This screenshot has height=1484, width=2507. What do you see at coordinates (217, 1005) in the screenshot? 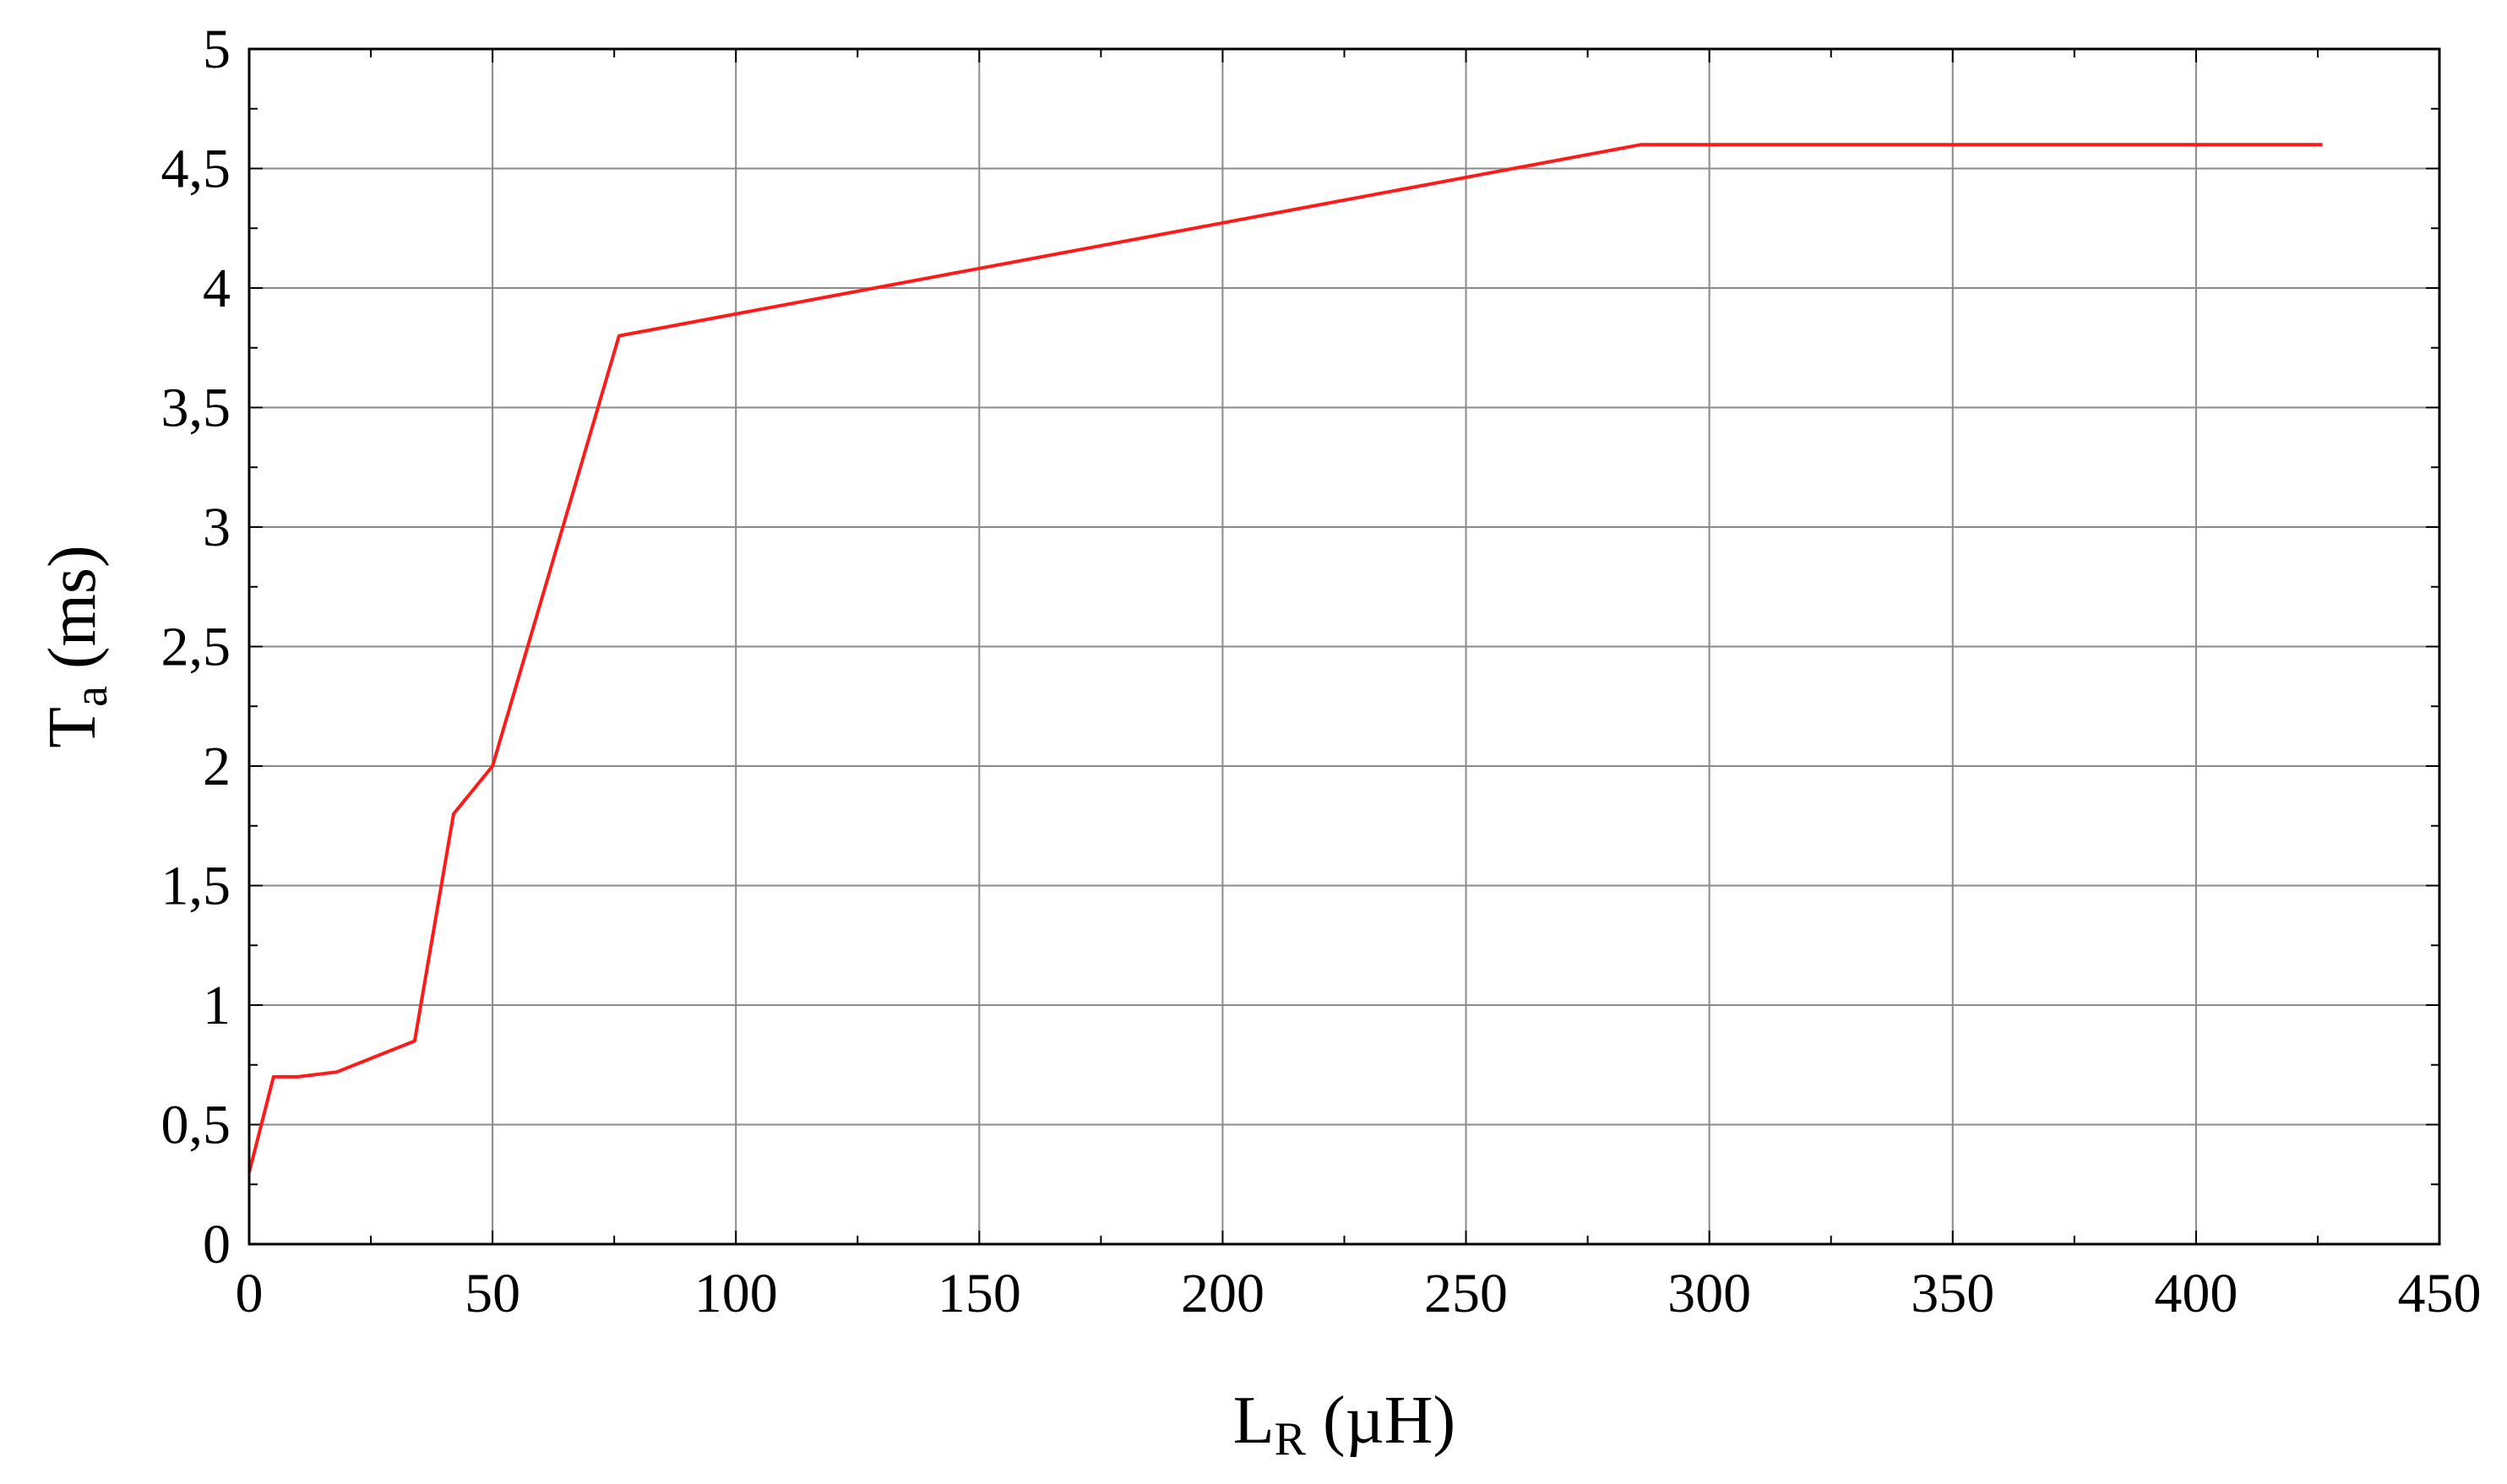
I see `y-tick-label: 1` at bounding box center [217, 1005].